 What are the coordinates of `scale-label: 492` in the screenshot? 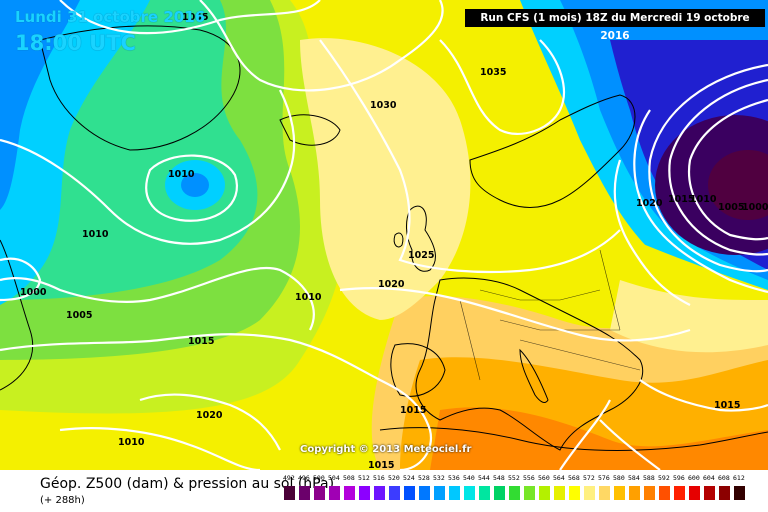 It's located at (289, 478).